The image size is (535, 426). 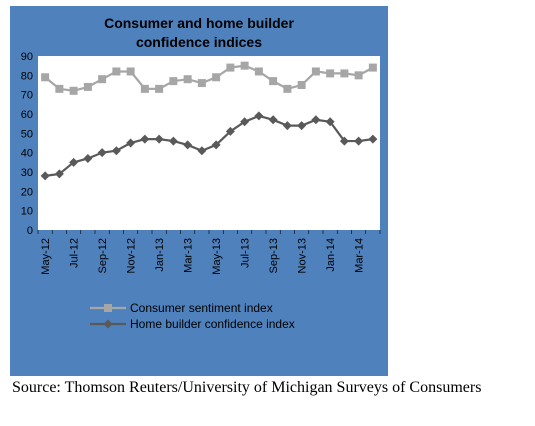 What do you see at coordinates (103, 255) in the screenshot?
I see `x-tick-label: Sep-12` at bounding box center [103, 255].